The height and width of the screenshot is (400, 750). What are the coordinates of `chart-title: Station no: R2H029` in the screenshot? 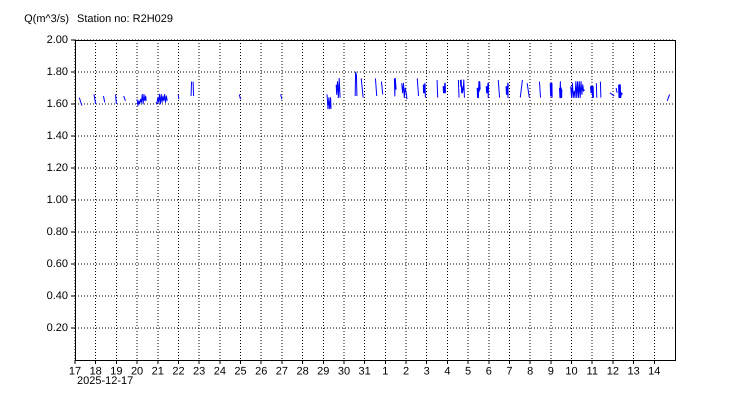 It's located at (125, 19).